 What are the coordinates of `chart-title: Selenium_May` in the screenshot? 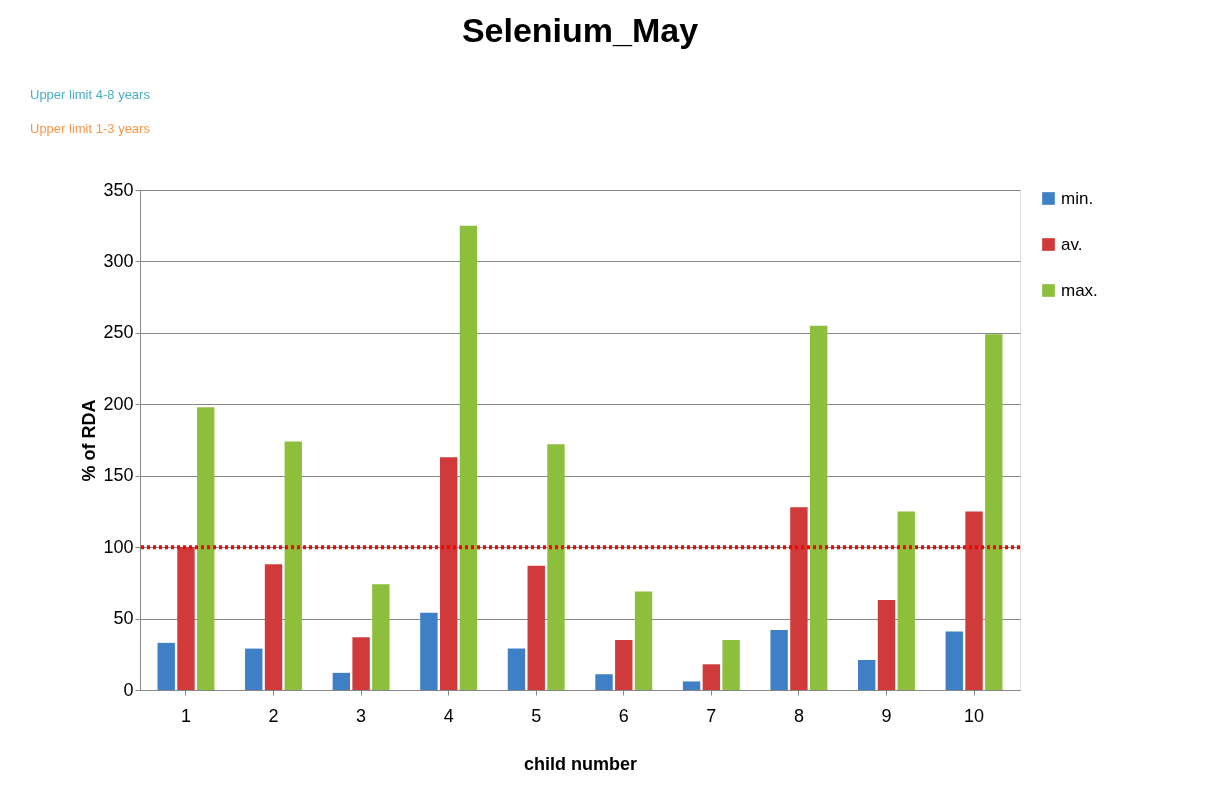 It's located at (580, 30).